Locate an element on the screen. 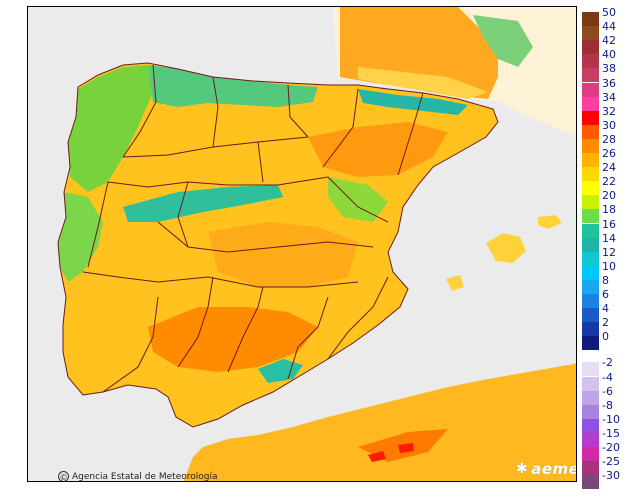 This screenshot has width=630, height=500. legend-swatch-p0 is located at coordinates (590, 19).